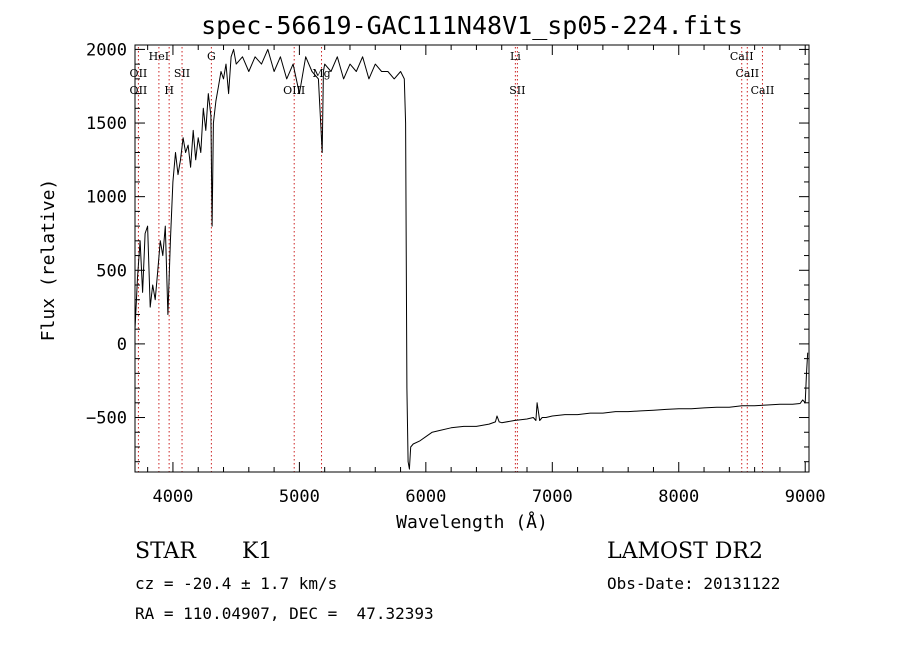 This screenshot has height=649, width=900. What do you see at coordinates (515, 56) in the screenshot?
I see `marker-label: Li` at bounding box center [515, 56].